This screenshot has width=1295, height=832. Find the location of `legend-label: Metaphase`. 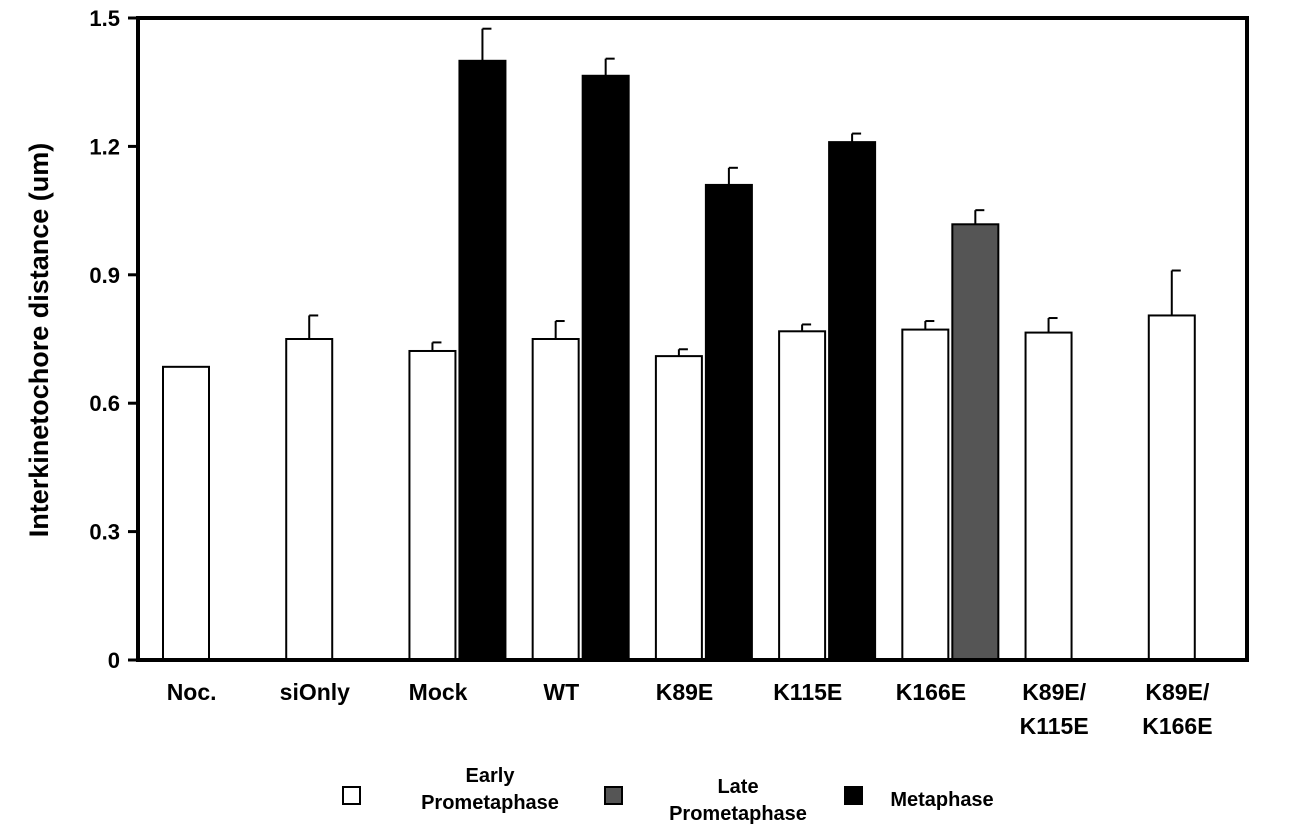

legend-label: Metaphase is located at coordinates (941, 800).